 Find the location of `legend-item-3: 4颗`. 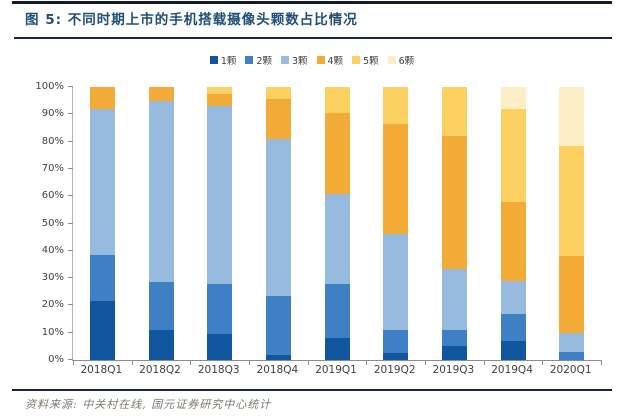

legend-item-3: 4颗 is located at coordinates (330, 60).